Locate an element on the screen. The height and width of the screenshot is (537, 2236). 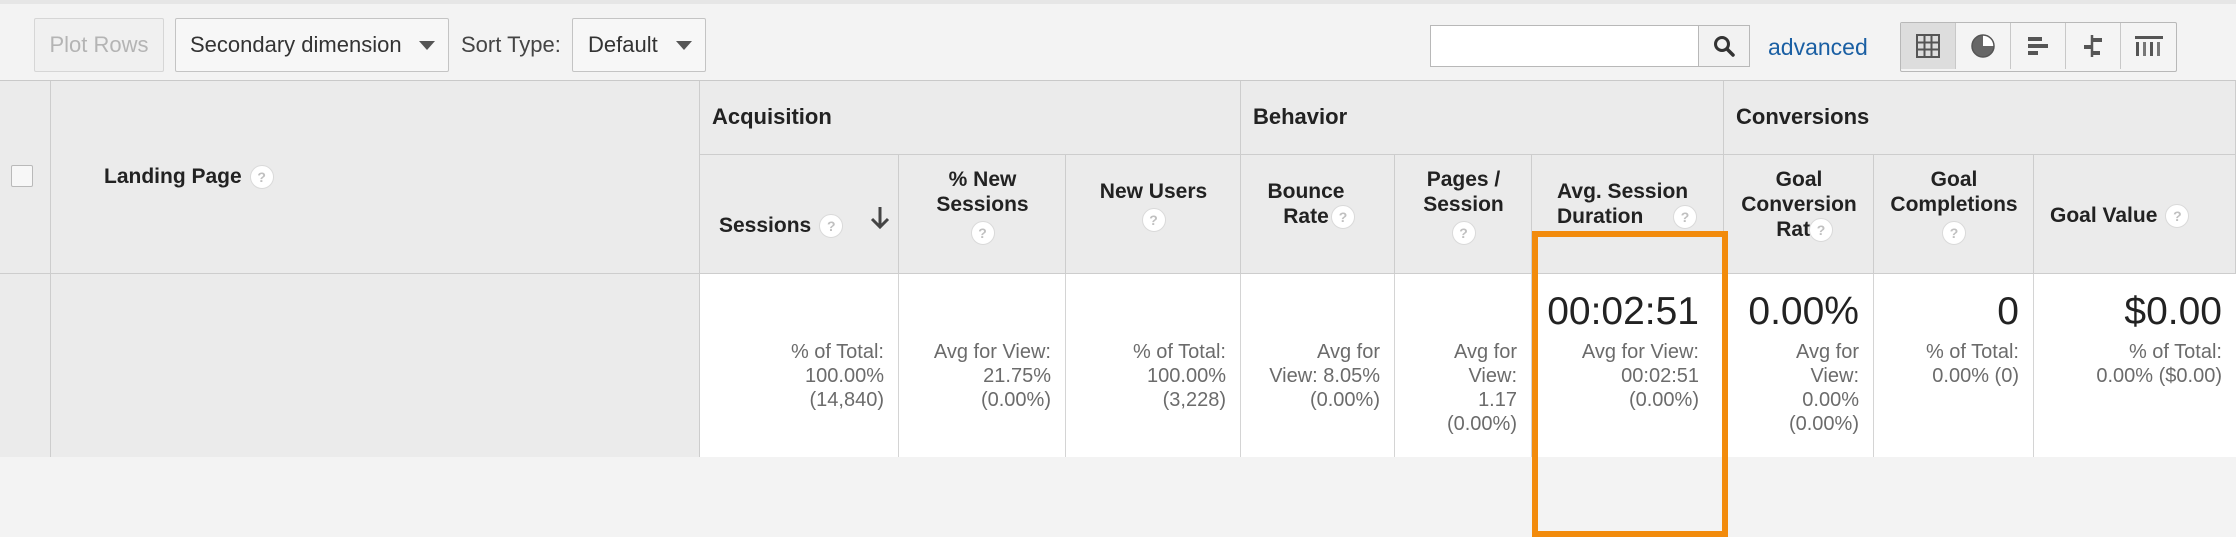
goal-completions-header-wrap: Goal Completions ? is located at coordinates (1954, 206).